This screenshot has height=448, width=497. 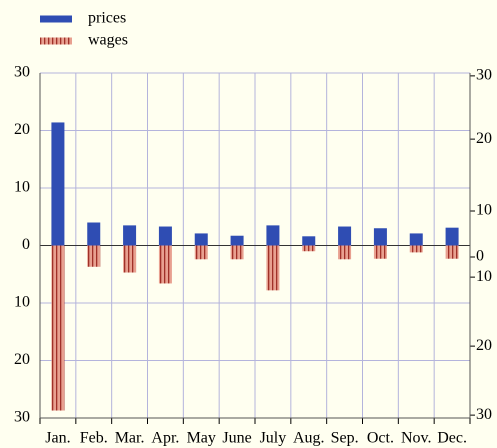 What do you see at coordinates (452, 438) in the screenshot?
I see `x-tick-label: Dec.` at bounding box center [452, 438].